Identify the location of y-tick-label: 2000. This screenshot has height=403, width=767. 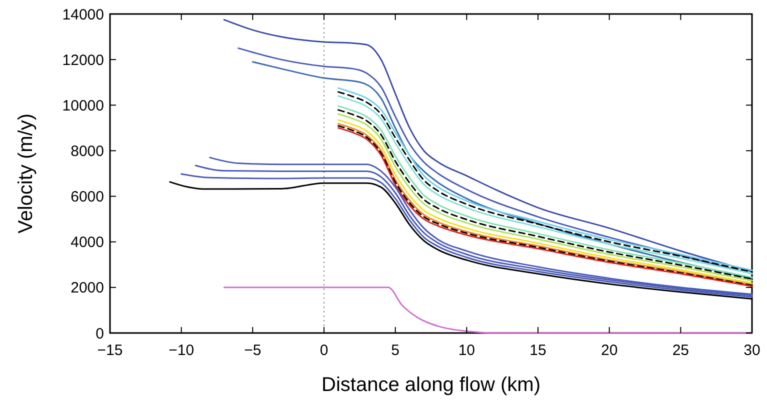
(87, 288).